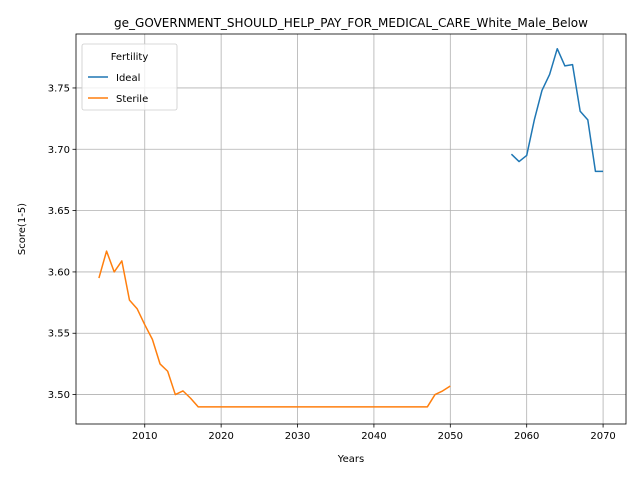  What do you see at coordinates (144, 436) in the screenshot?
I see `x-tick-label: 2010` at bounding box center [144, 436].